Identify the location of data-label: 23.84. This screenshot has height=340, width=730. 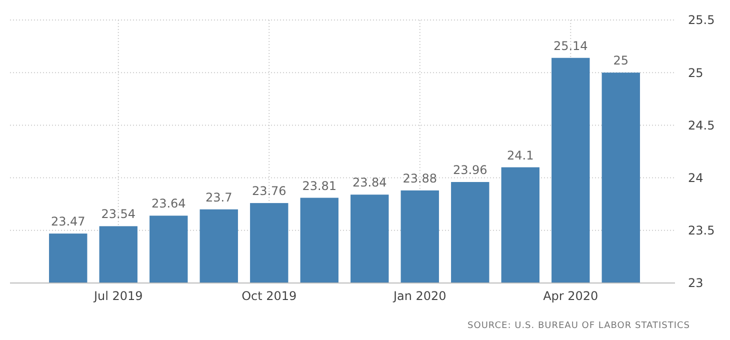
(369, 183).